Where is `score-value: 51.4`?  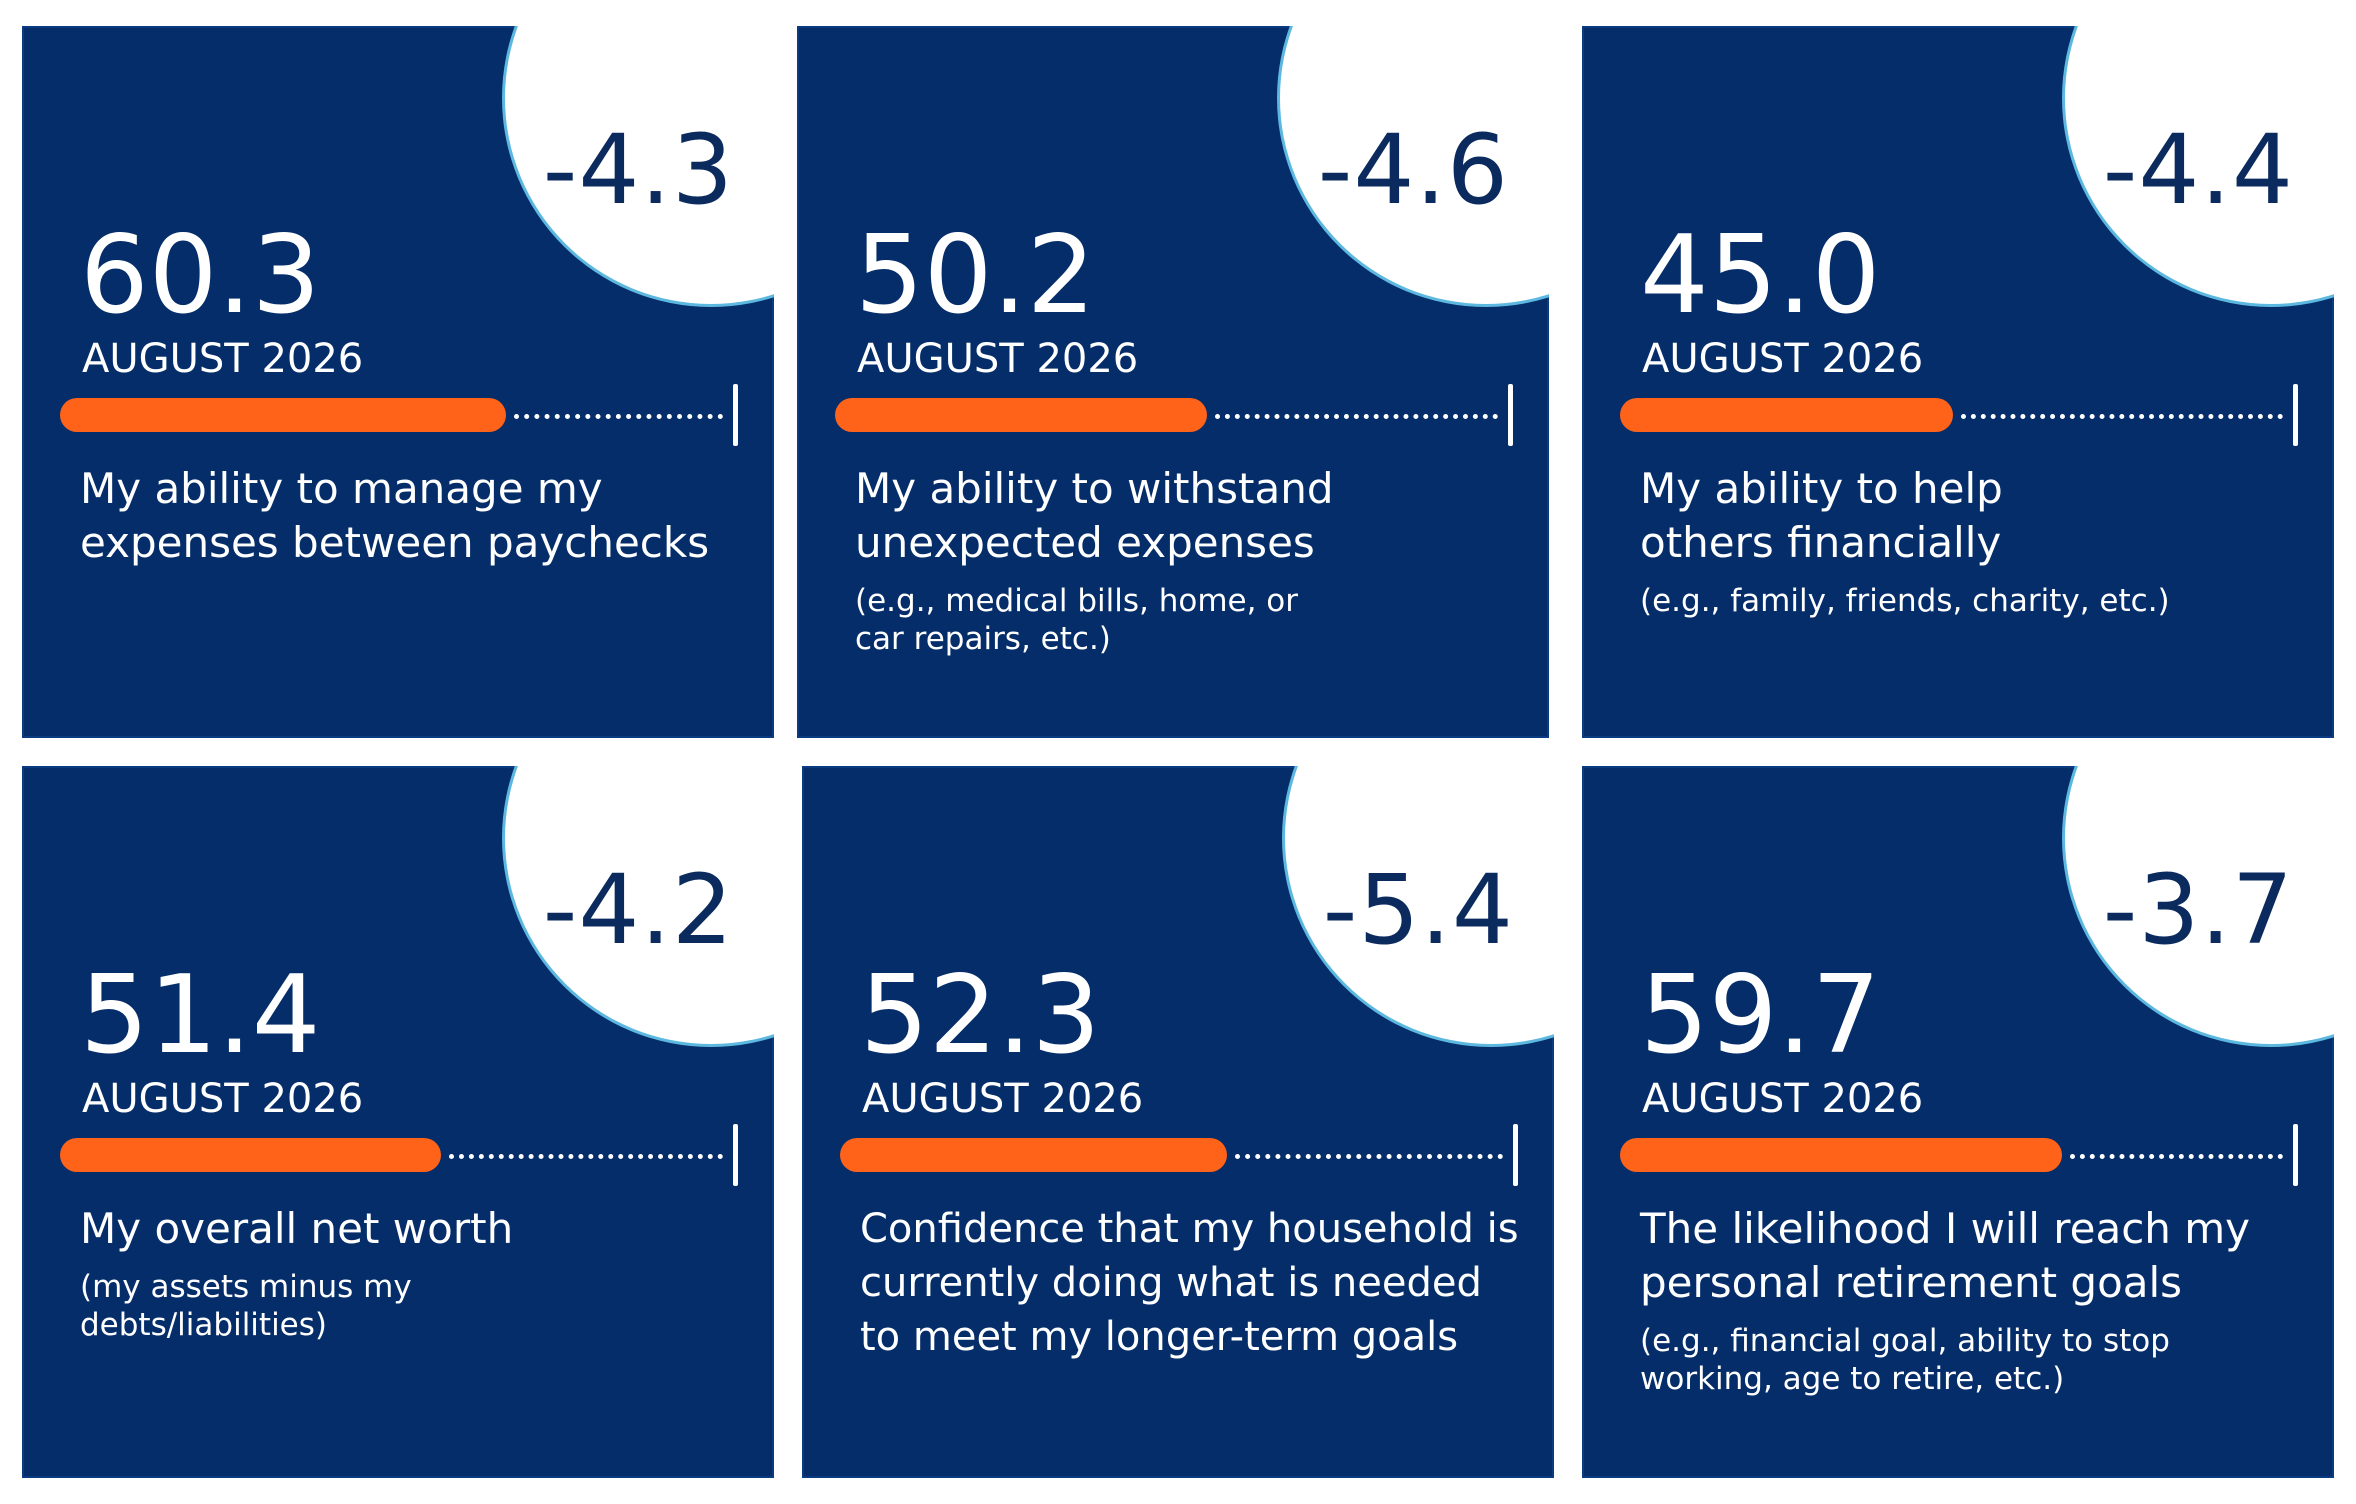 score-value: 51.4 is located at coordinates (200, 1015).